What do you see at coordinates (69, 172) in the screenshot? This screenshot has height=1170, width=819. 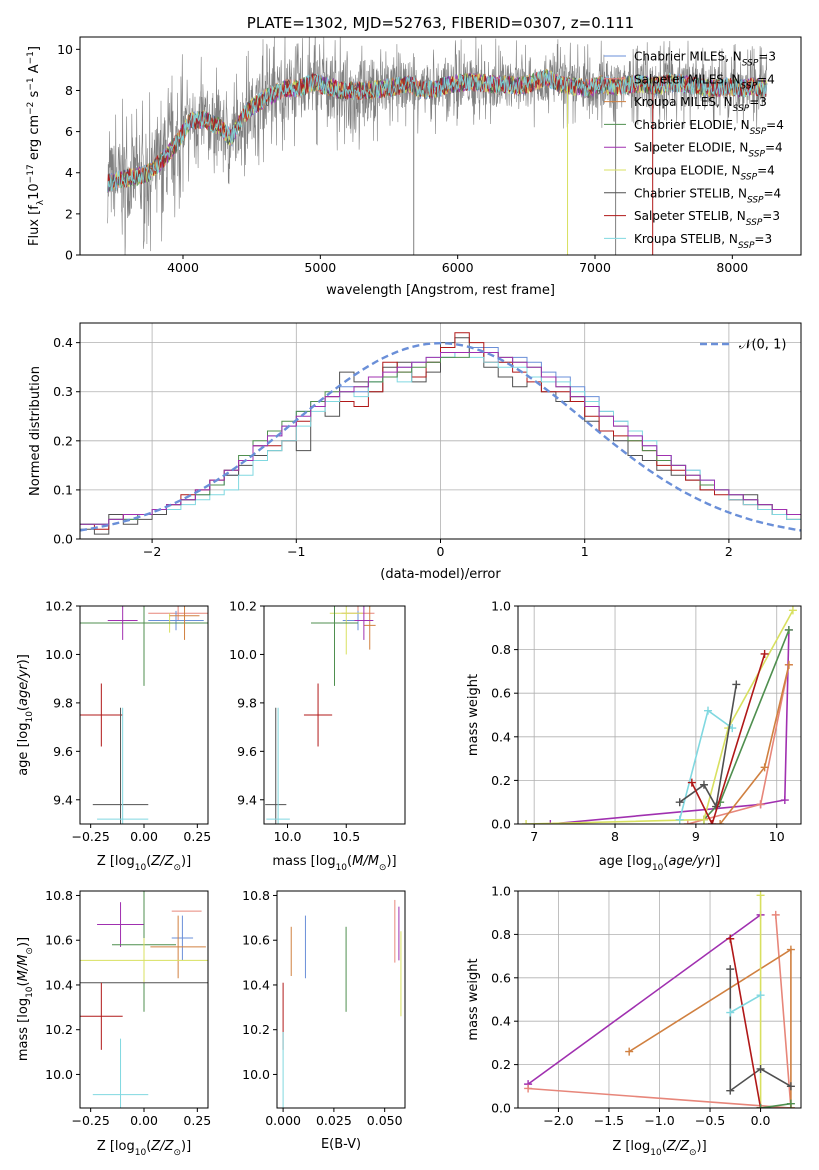 I see `y-tick-label: 4` at bounding box center [69, 172].